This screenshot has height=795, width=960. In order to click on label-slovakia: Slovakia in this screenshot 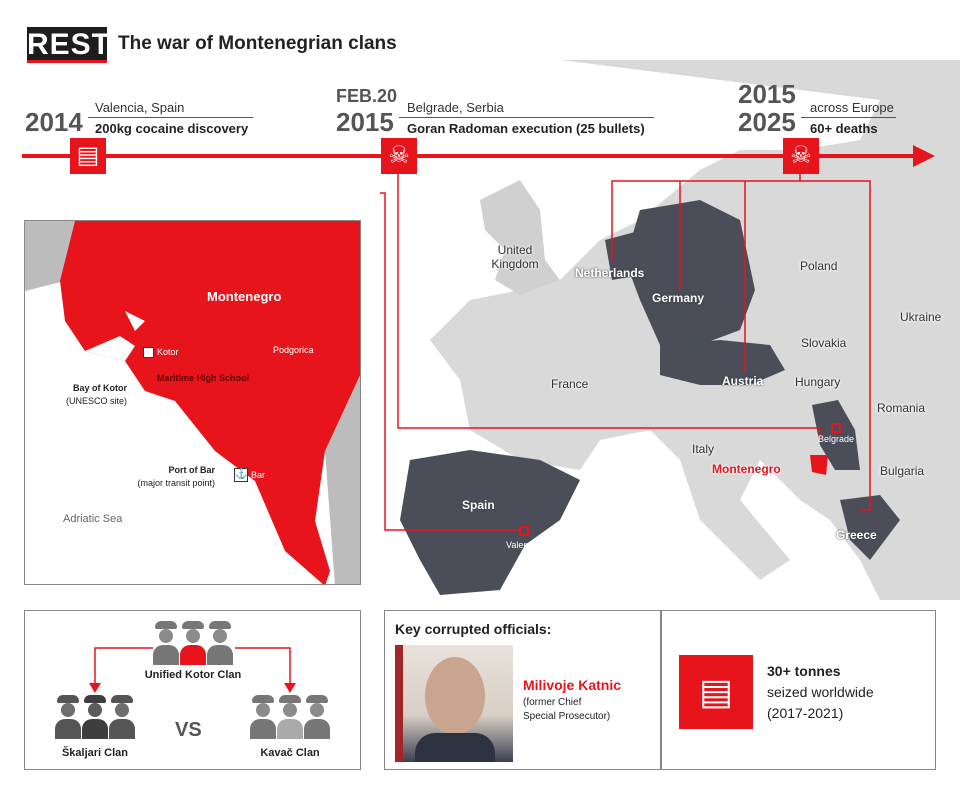, I will do `click(824, 343)`.